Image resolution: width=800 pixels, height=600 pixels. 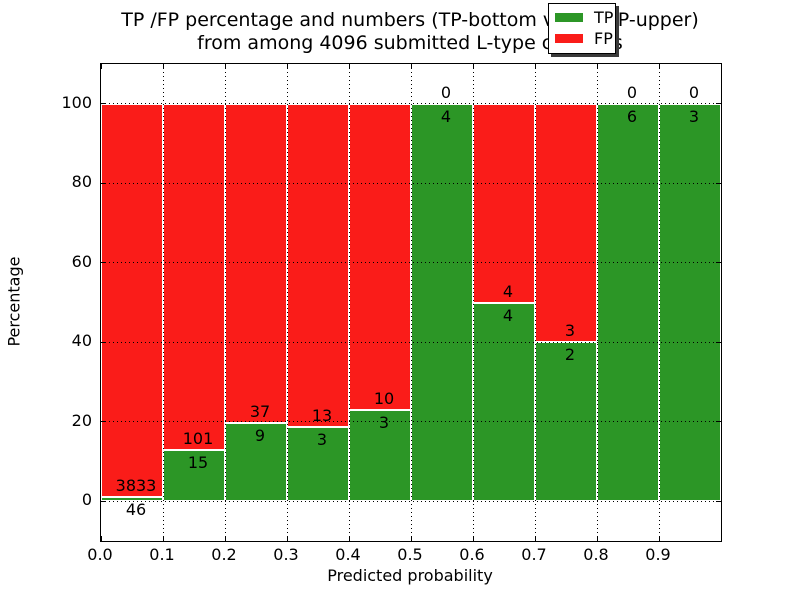 I want to click on legend-label-fp: FP, so click(x=603, y=38).